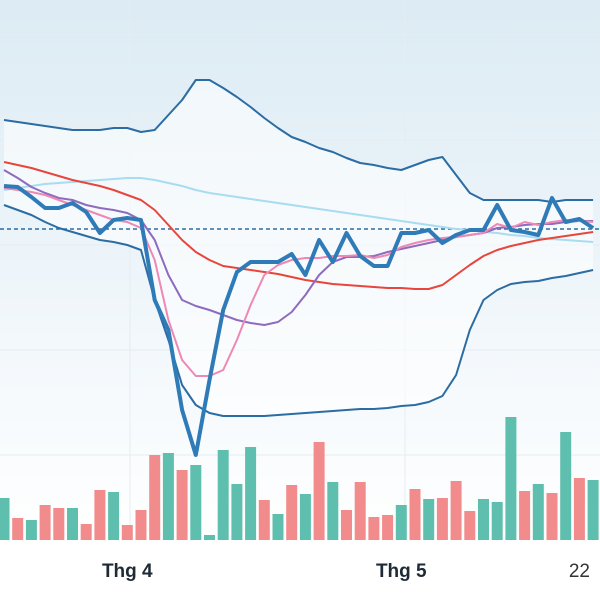  What do you see at coordinates (300, 570) in the screenshot?
I see `axis-background` at bounding box center [300, 570].